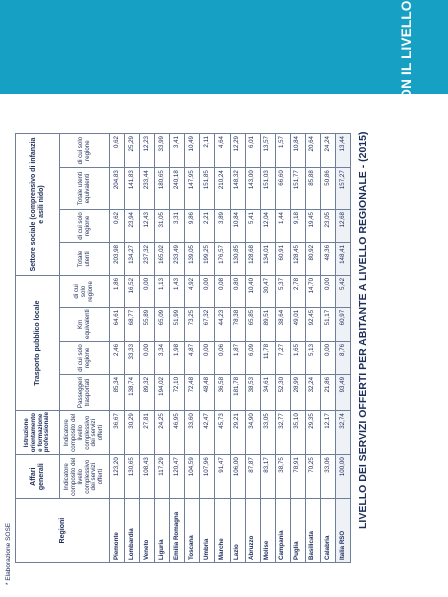  I want to click on table-cell: 5,41, so click(253, 226).